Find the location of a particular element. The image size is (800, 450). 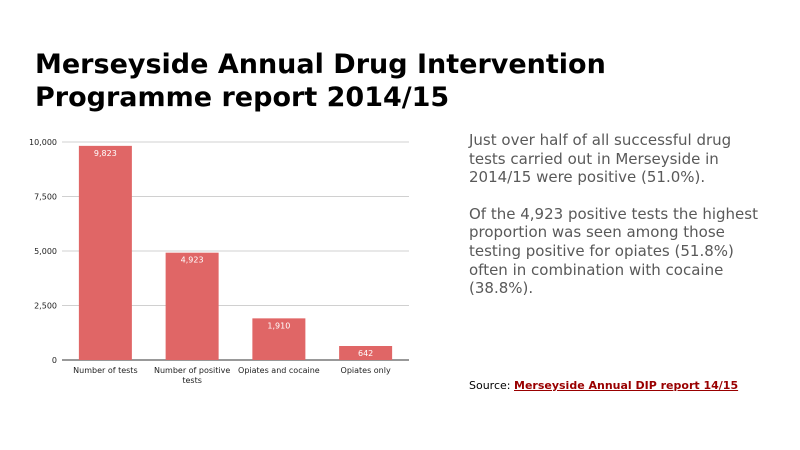

data-label: 1,910 is located at coordinates (278, 325).